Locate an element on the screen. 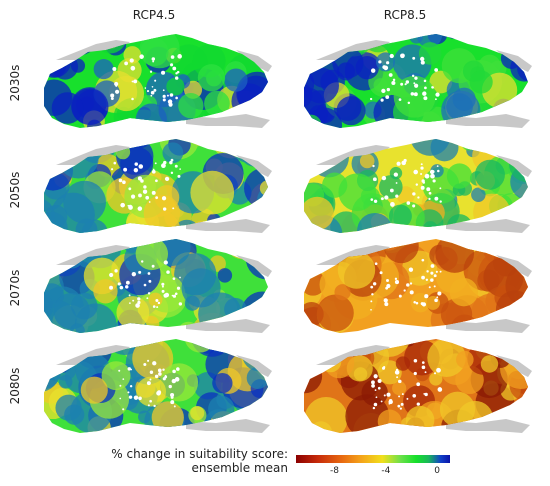  map-rcp45-2050s is located at coordinates (154, 185).